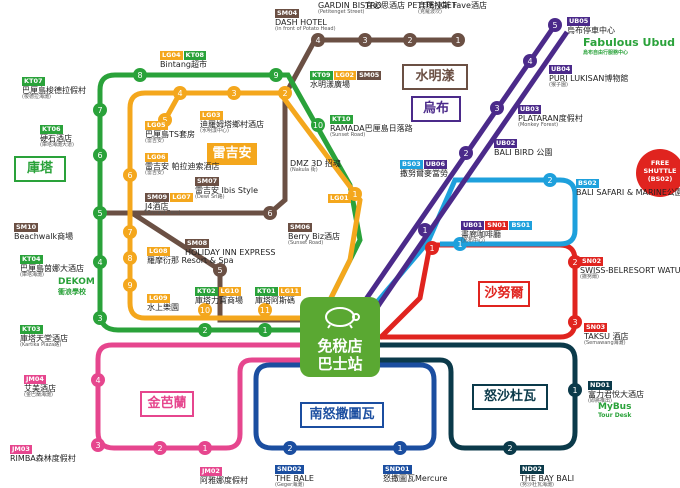 Image resolution: width=680 pixels, height=488 pixels. Describe the element at coordinates (506, 140) in the screenshot. I see `station-code-group: UB02` at that location.